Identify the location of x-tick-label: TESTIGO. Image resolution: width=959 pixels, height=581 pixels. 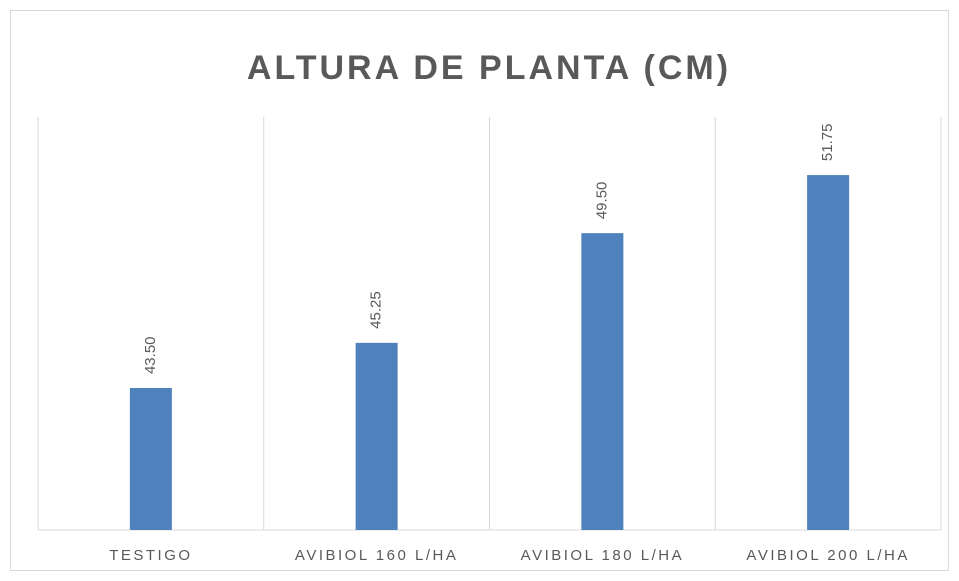
(150, 555).